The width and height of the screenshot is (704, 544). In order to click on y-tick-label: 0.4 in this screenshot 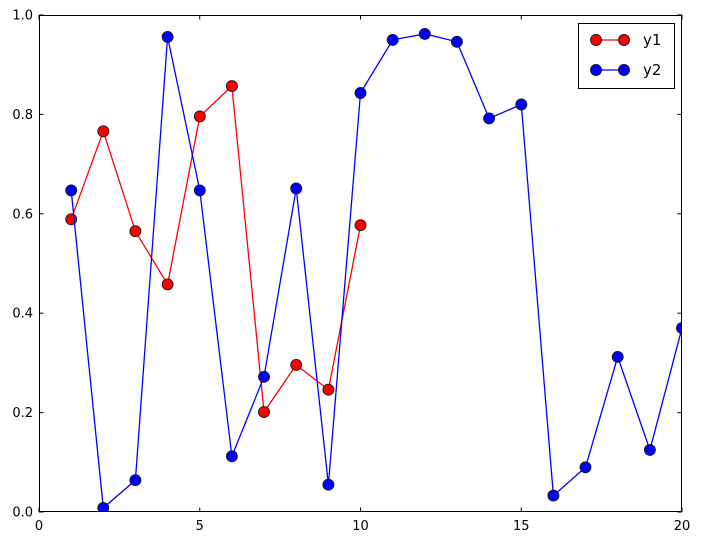, I will do `click(22, 314)`.